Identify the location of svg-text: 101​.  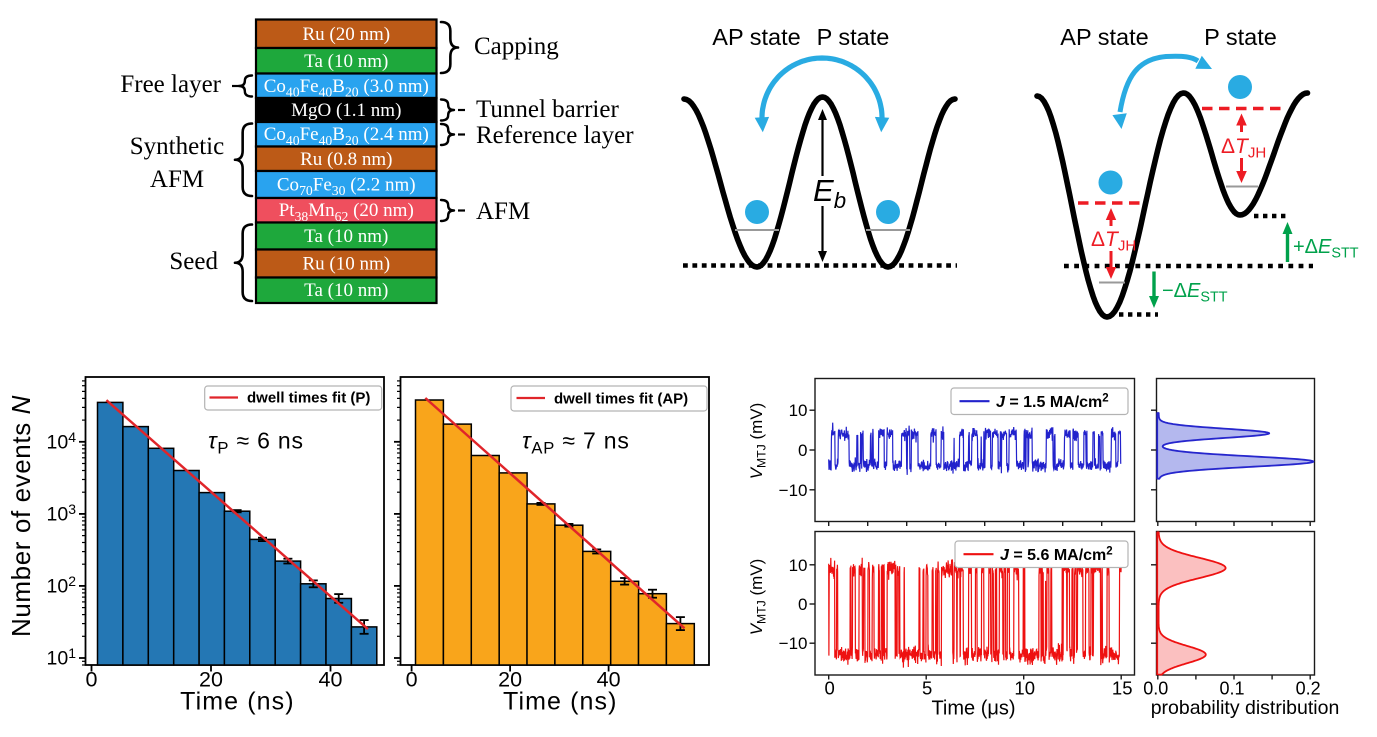
(62, 657).